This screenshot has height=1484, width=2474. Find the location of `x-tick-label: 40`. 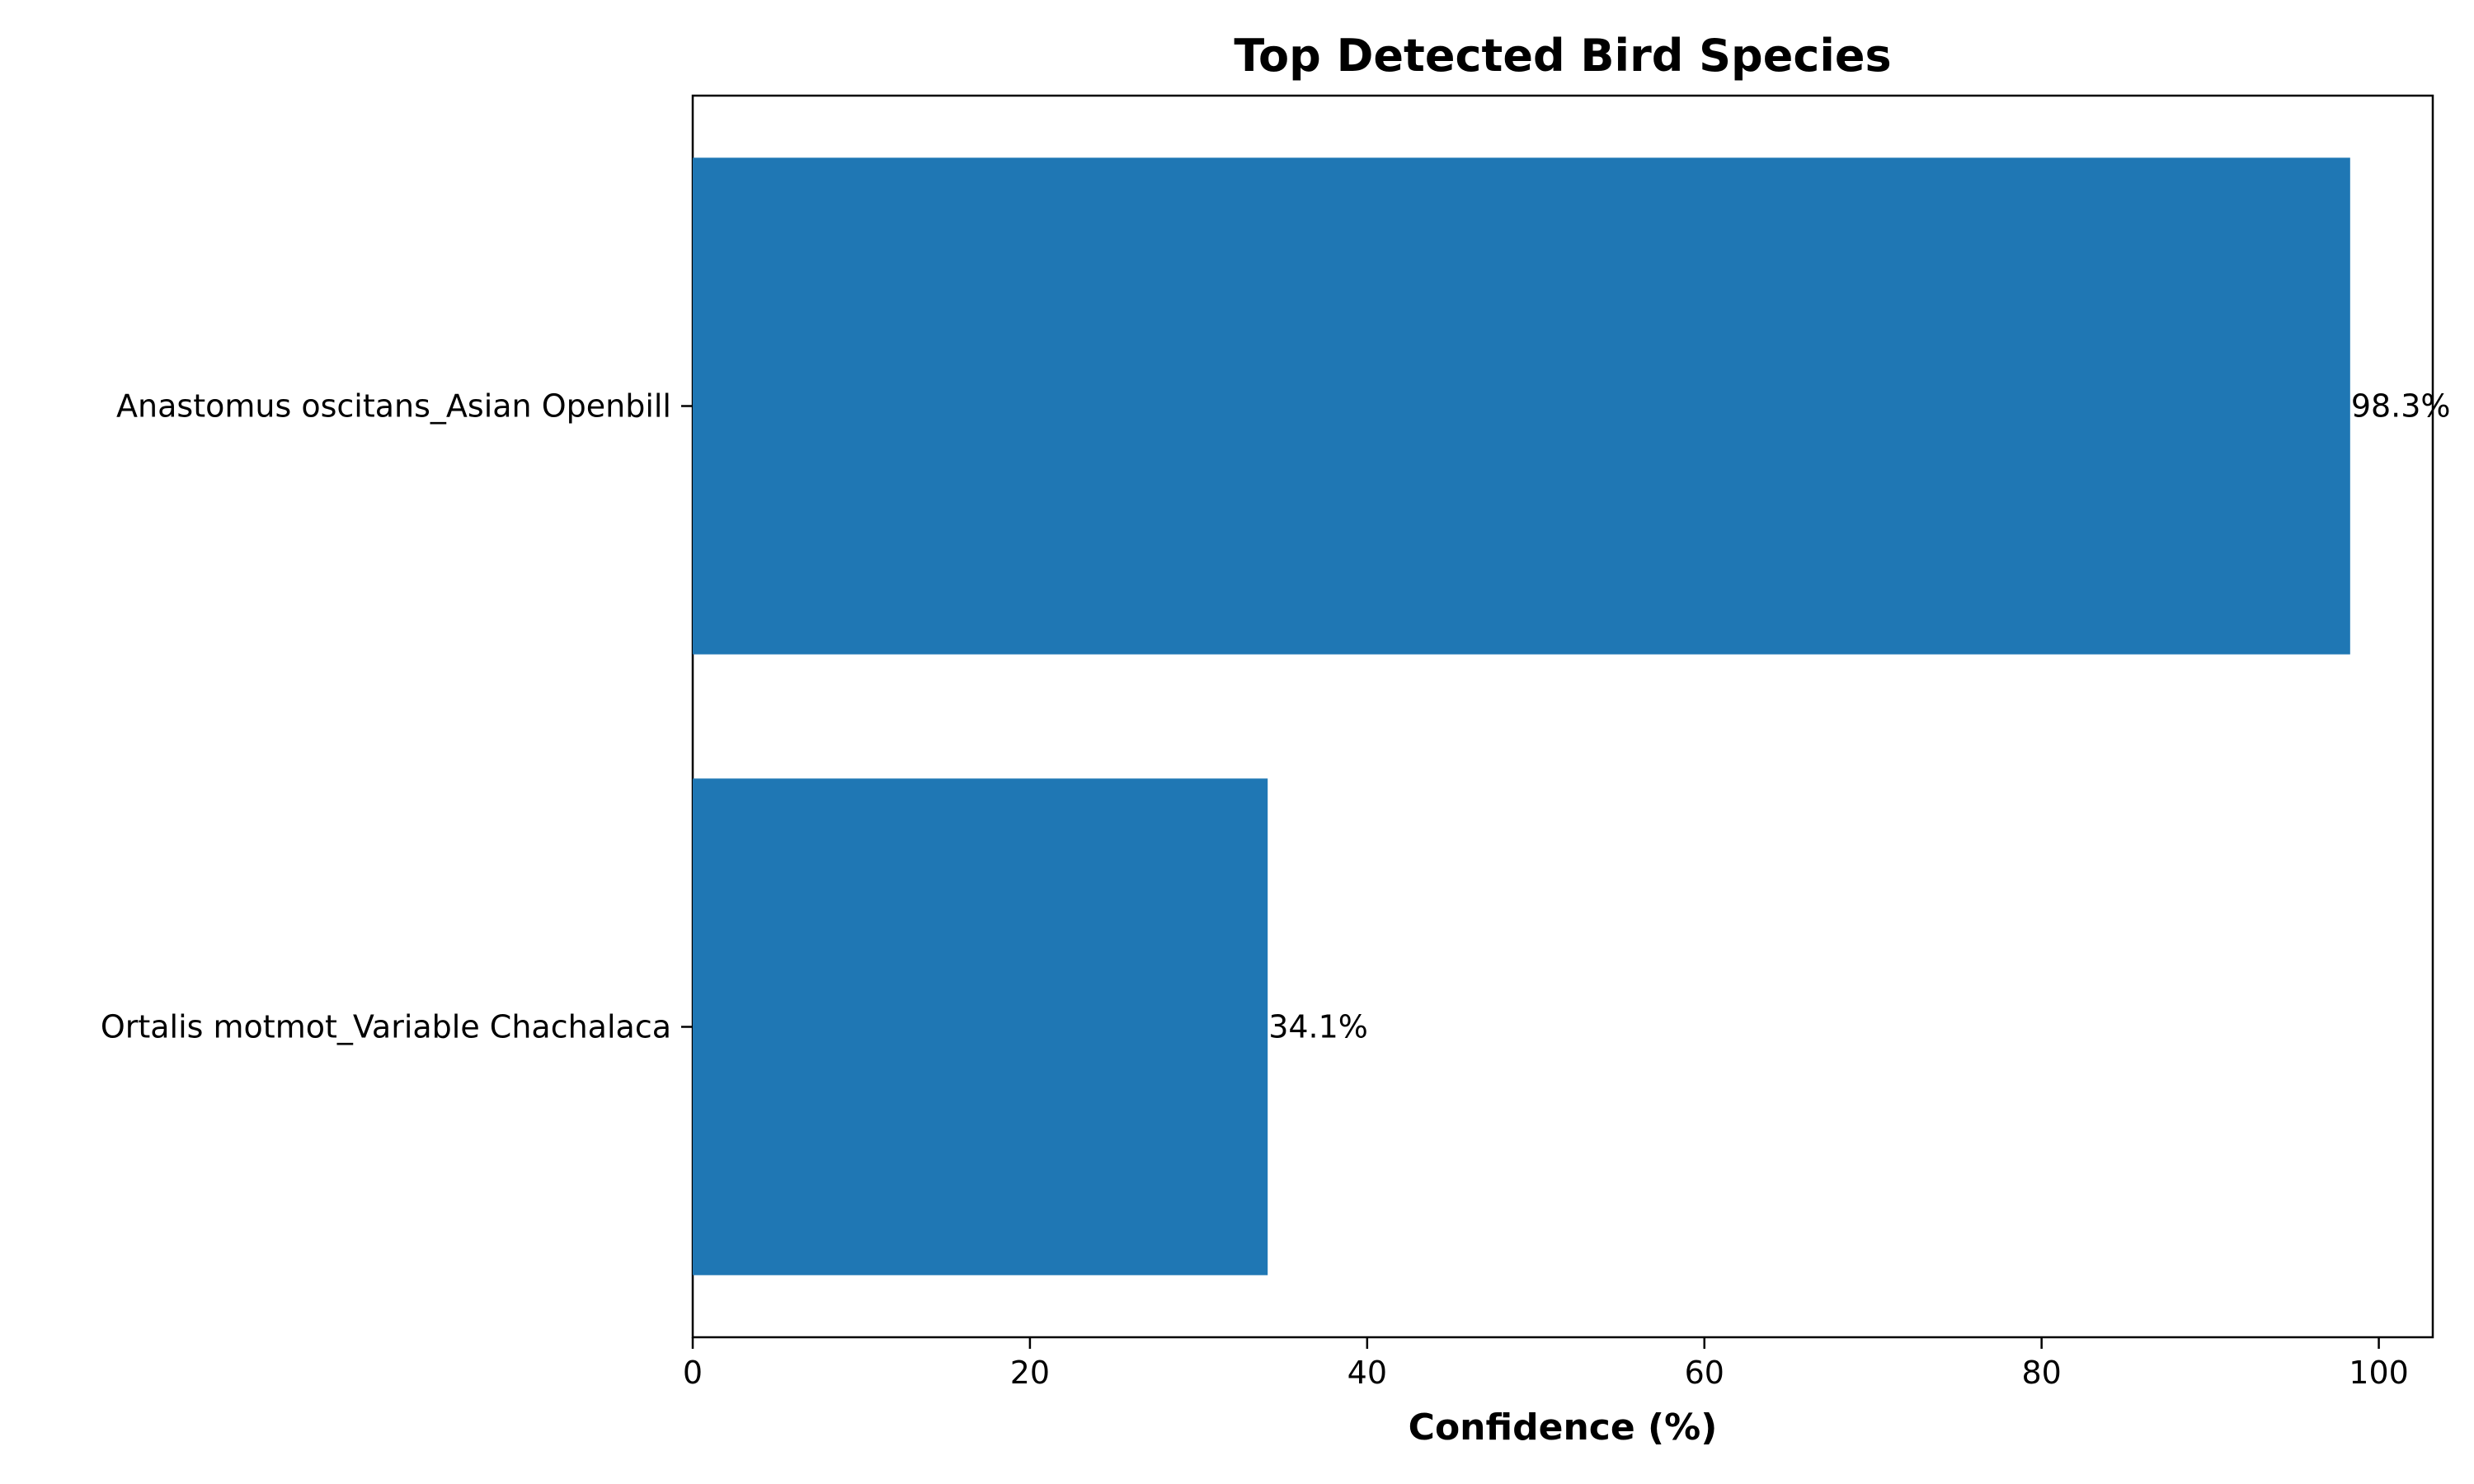

x-tick-label: 40 is located at coordinates (1367, 1373).